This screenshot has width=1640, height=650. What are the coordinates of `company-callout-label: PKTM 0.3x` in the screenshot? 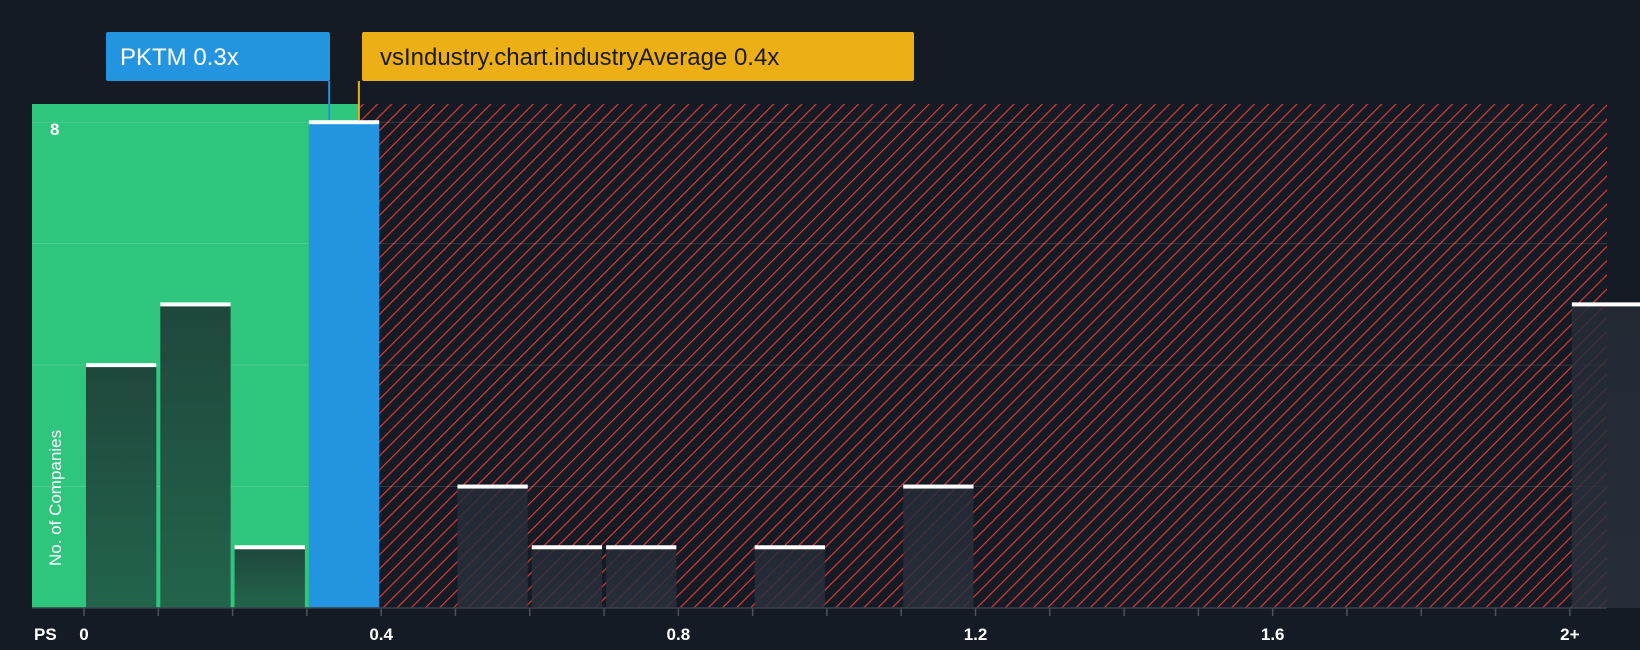 It's located at (179, 57).